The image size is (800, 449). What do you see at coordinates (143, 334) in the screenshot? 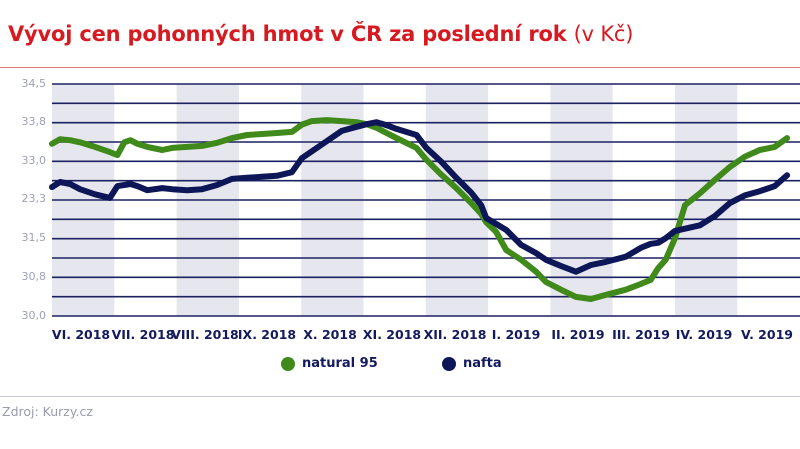
I see `x-tick-label: VII. 2018` at bounding box center [143, 334].